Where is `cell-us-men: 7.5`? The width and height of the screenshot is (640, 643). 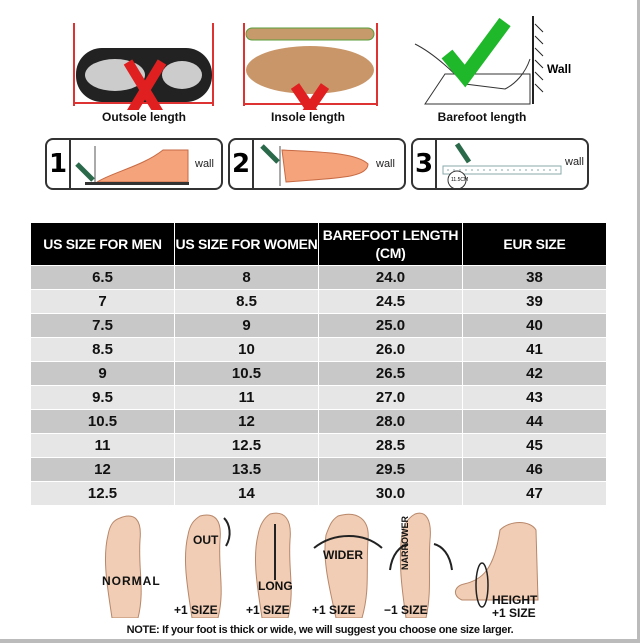 cell-us-men: 7.5 is located at coordinates (102, 325).